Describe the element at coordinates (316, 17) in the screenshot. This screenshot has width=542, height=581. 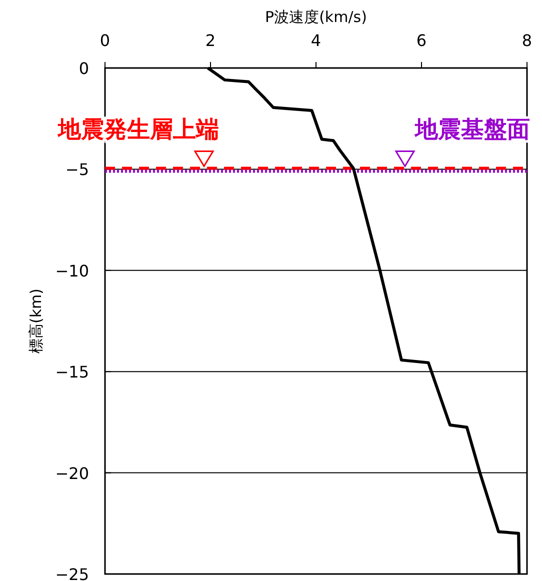
I see `x-axis-title: P波速度(km/s)` at that location.